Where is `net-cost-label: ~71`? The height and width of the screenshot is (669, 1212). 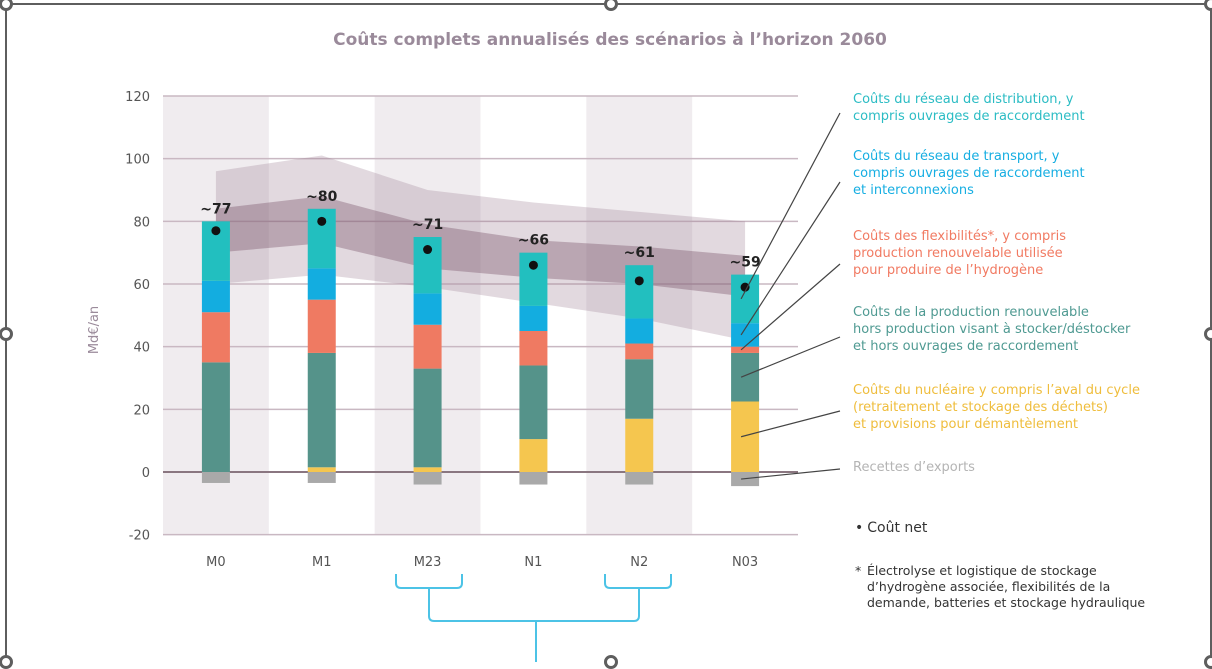
net-cost-label: ~71 is located at coordinates (427, 225).